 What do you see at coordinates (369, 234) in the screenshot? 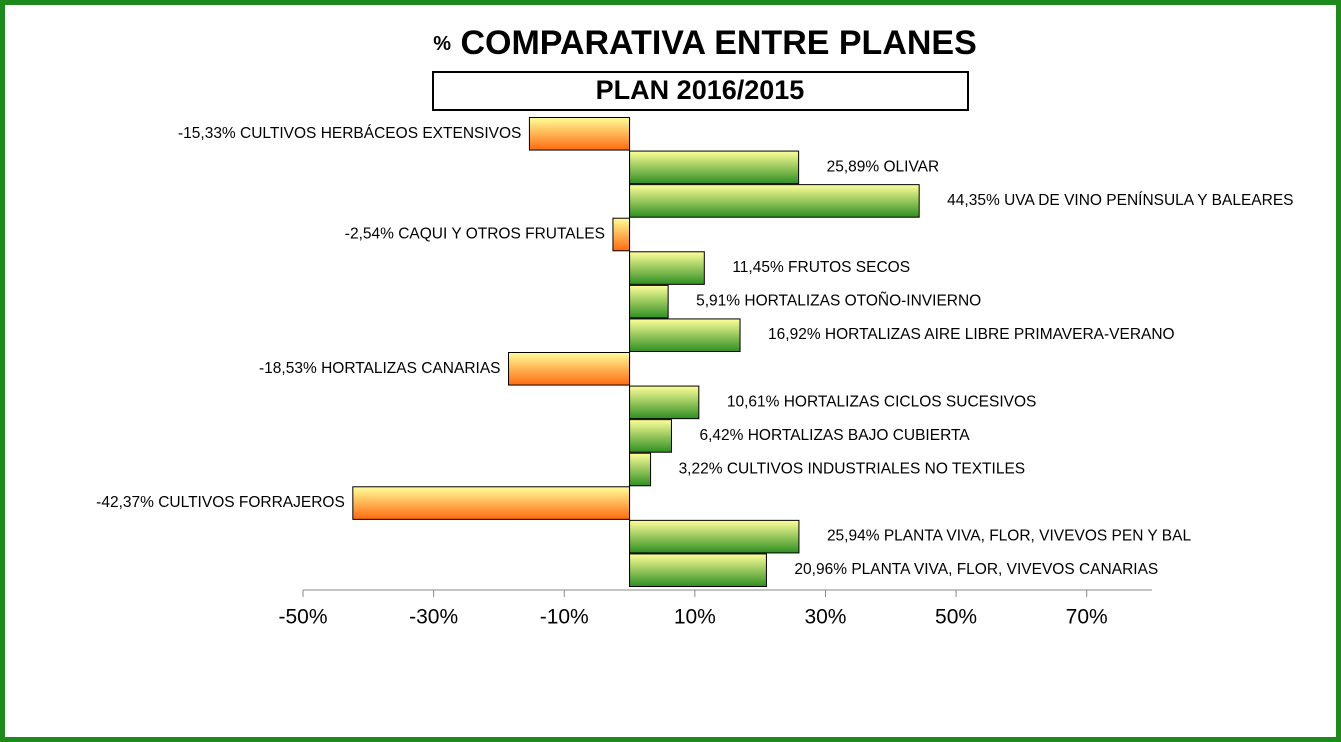
I see `value-label: -2,54%` at bounding box center [369, 234].